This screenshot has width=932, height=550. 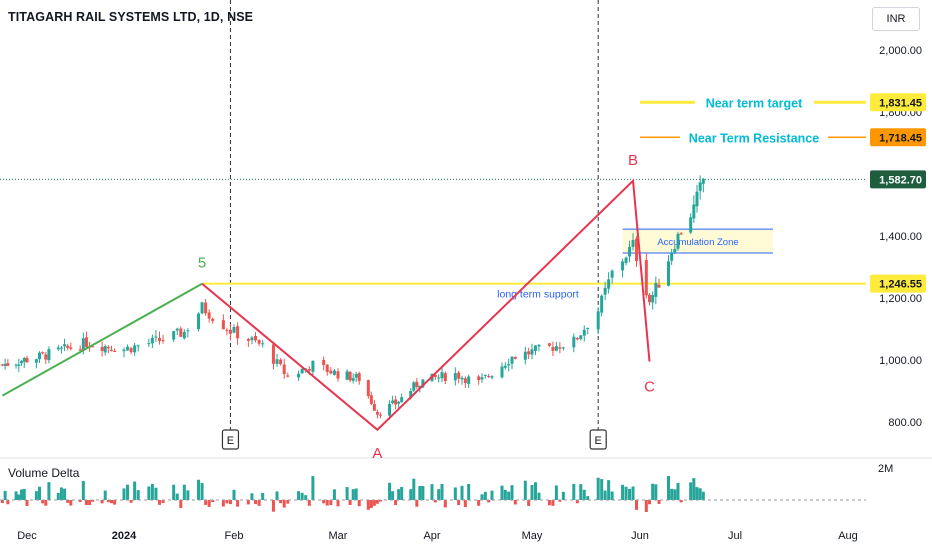 What do you see at coordinates (352, 494) in the screenshot?
I see `volume-delta-bars` at bounding box center [352, 494].